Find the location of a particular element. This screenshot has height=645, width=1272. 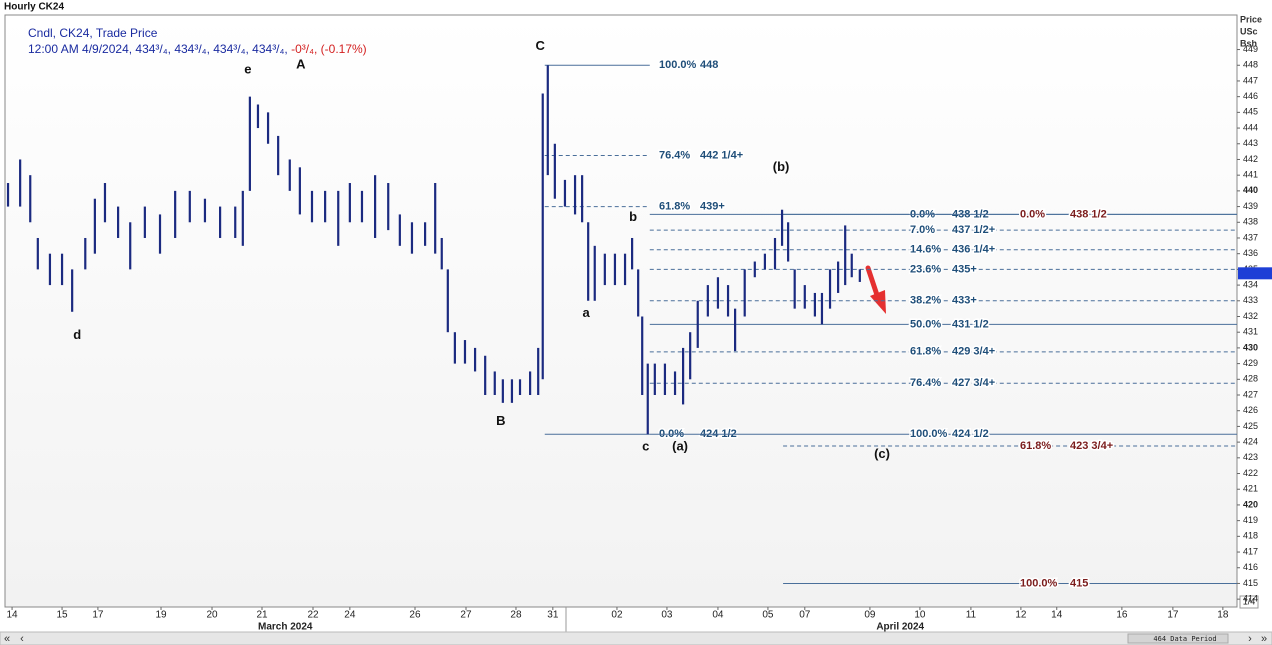

x-tick-label: 20 is located at coordinates (212, 615).